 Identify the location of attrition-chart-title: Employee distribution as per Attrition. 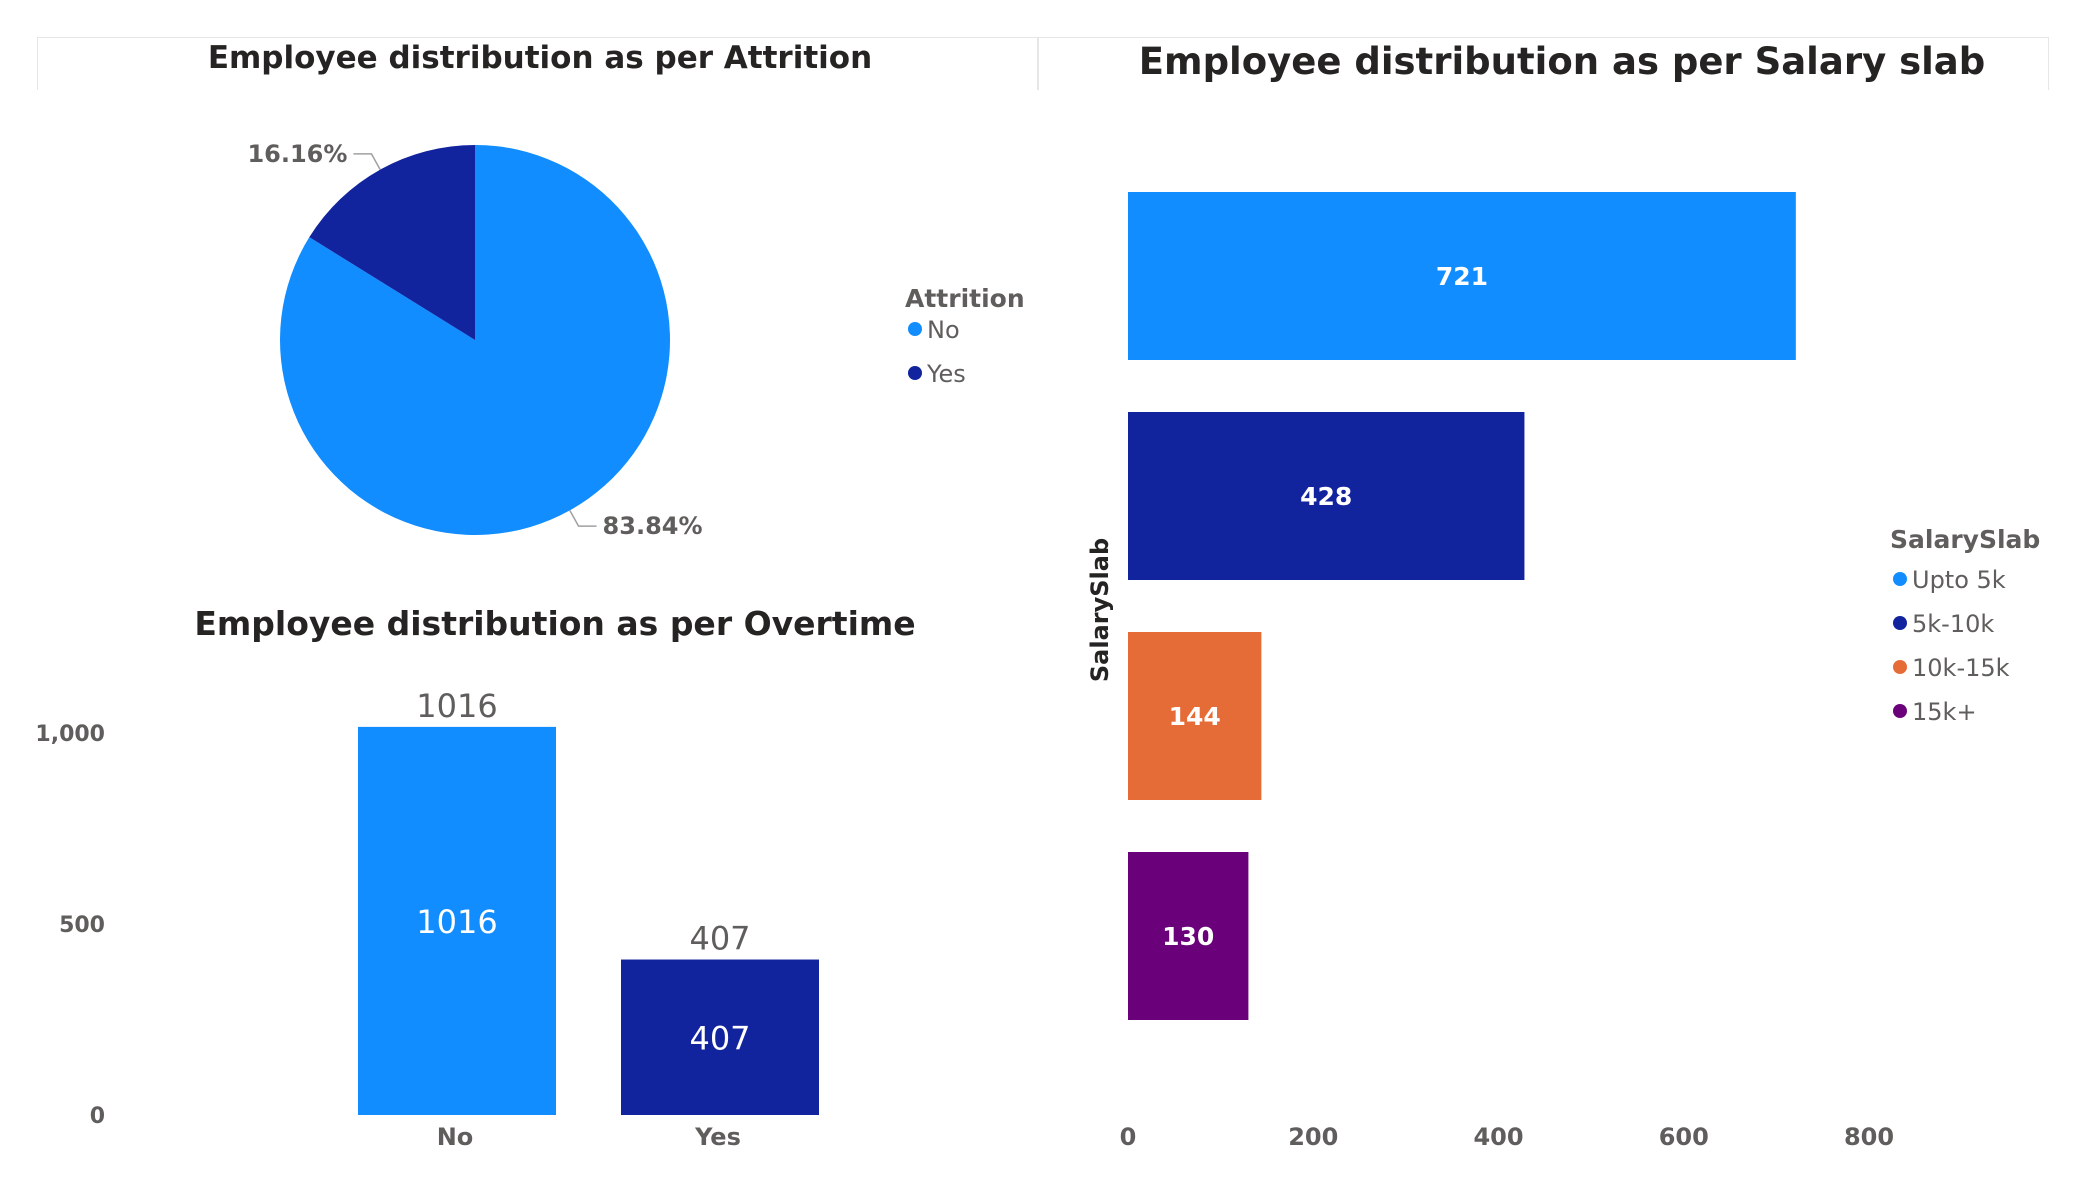
(540, 58).